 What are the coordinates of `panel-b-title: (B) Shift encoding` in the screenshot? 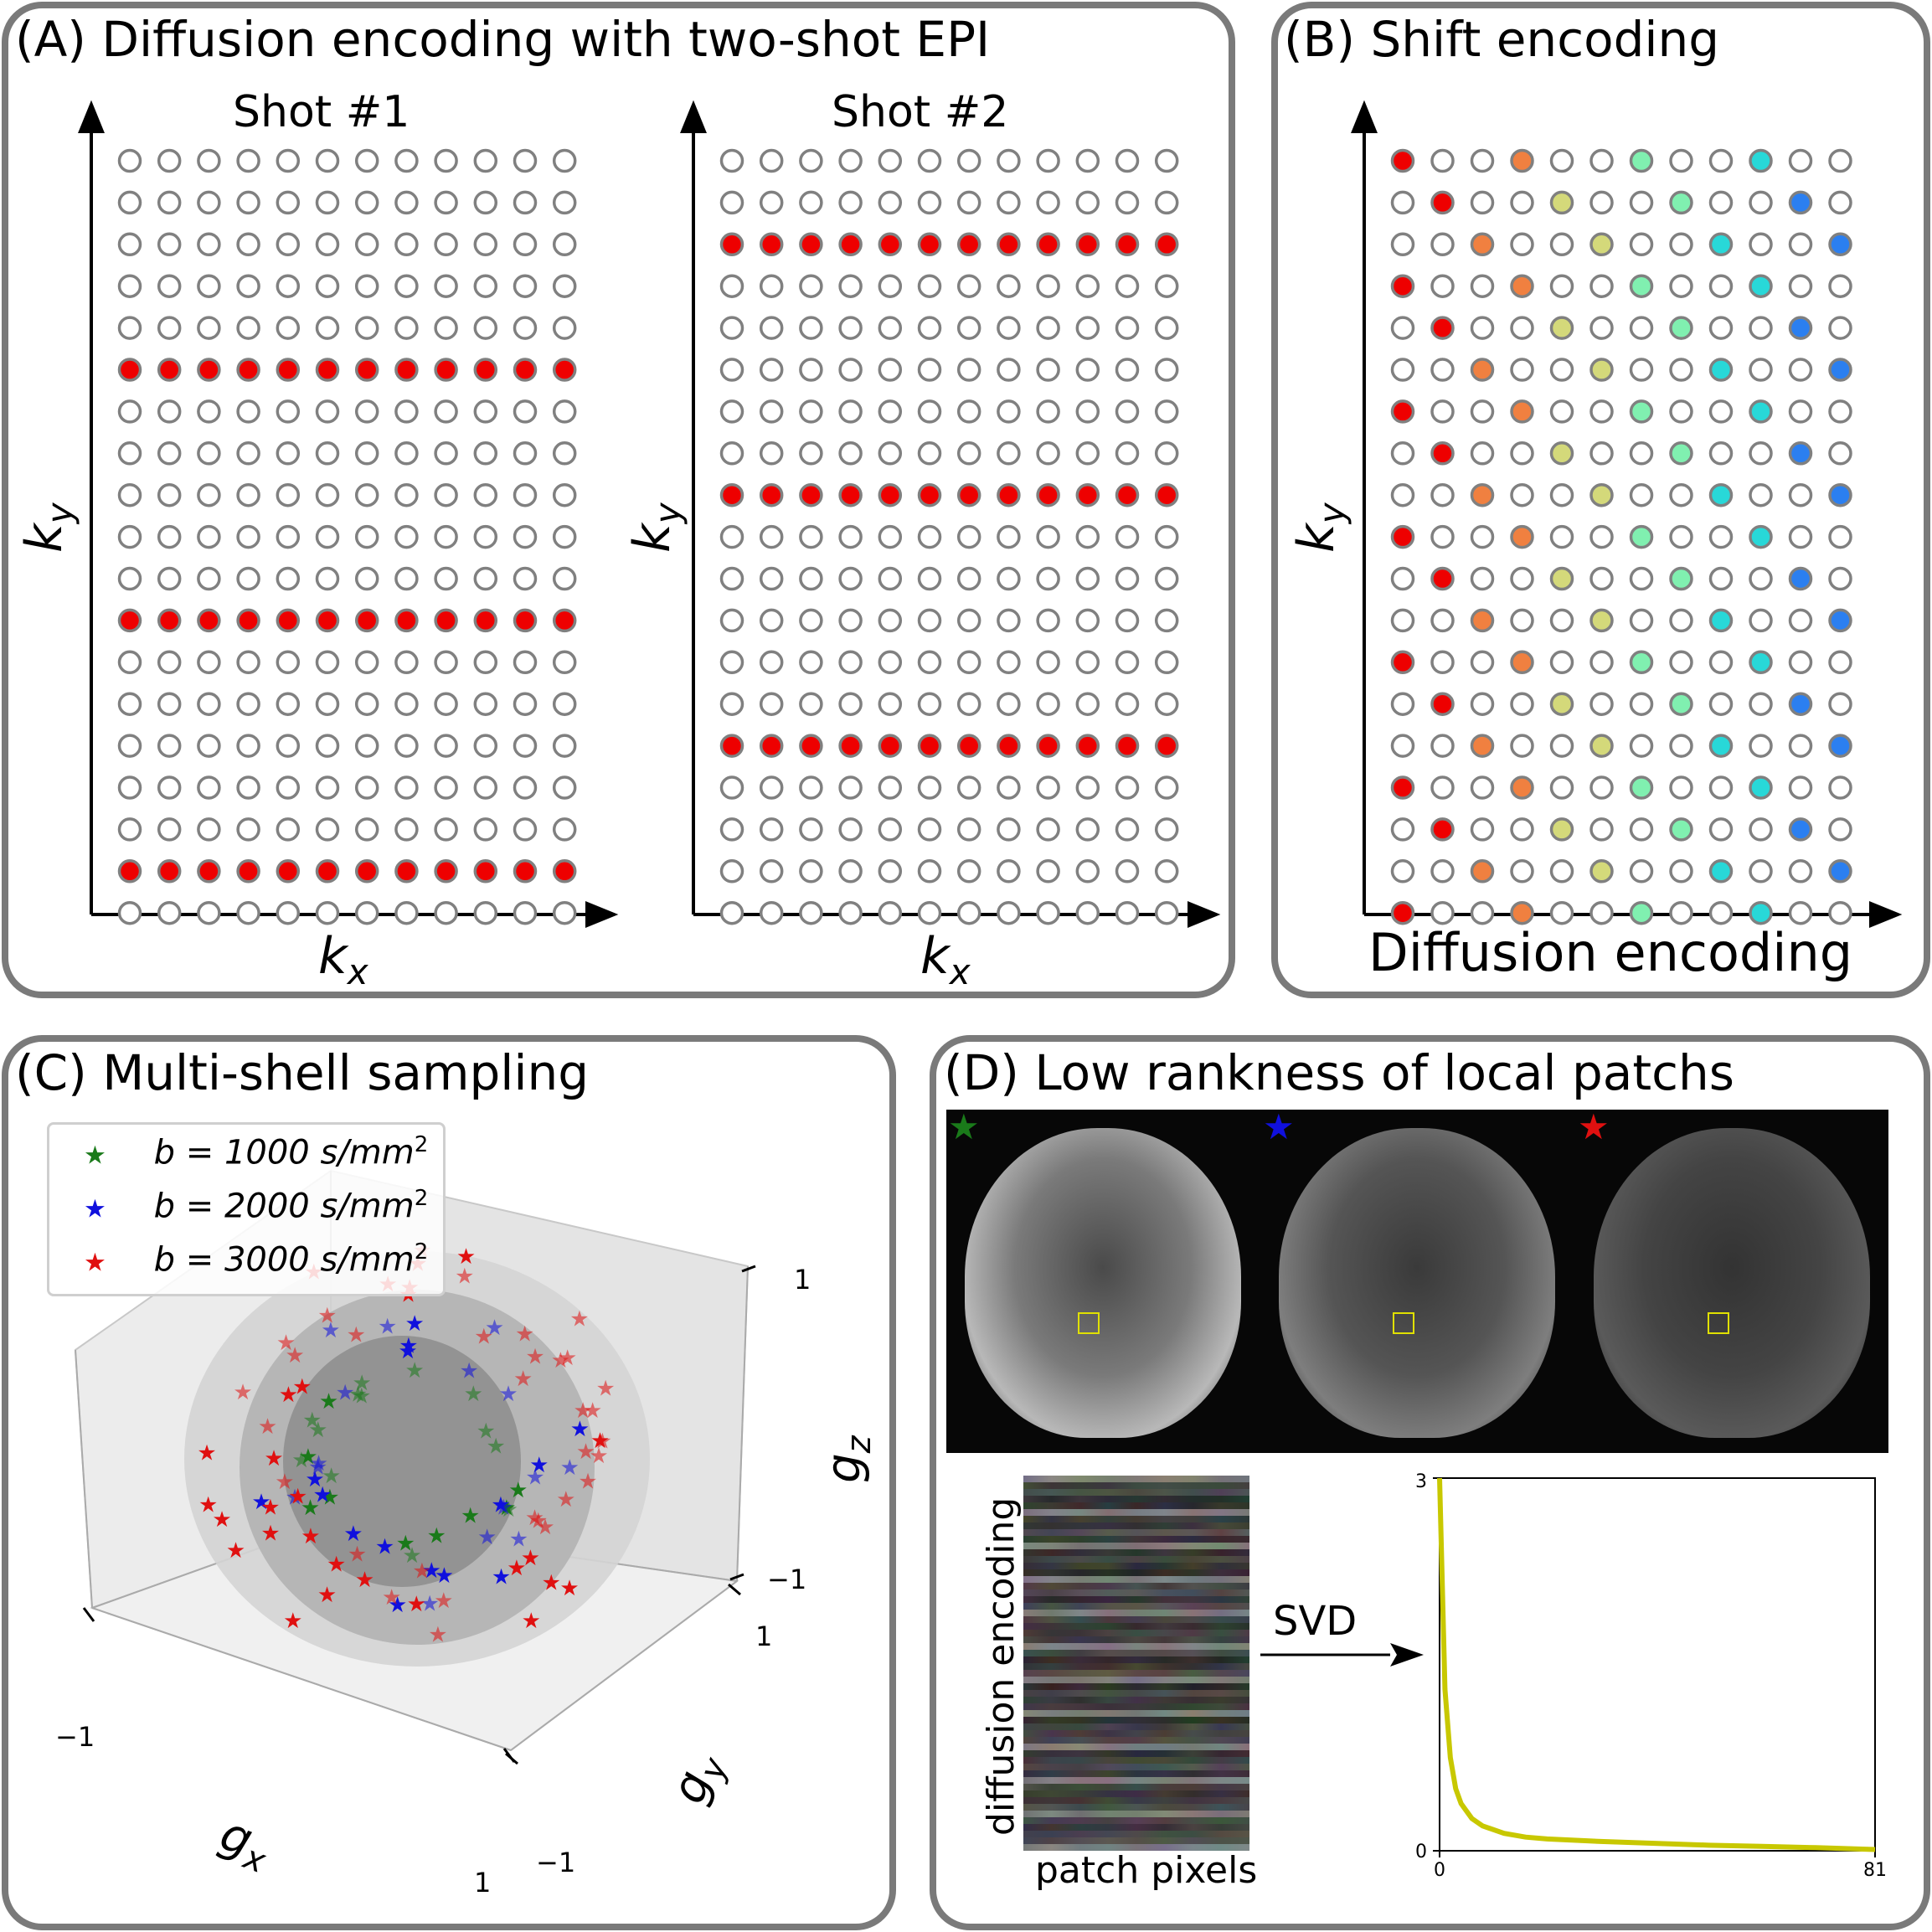 It's located at (1502, 39).